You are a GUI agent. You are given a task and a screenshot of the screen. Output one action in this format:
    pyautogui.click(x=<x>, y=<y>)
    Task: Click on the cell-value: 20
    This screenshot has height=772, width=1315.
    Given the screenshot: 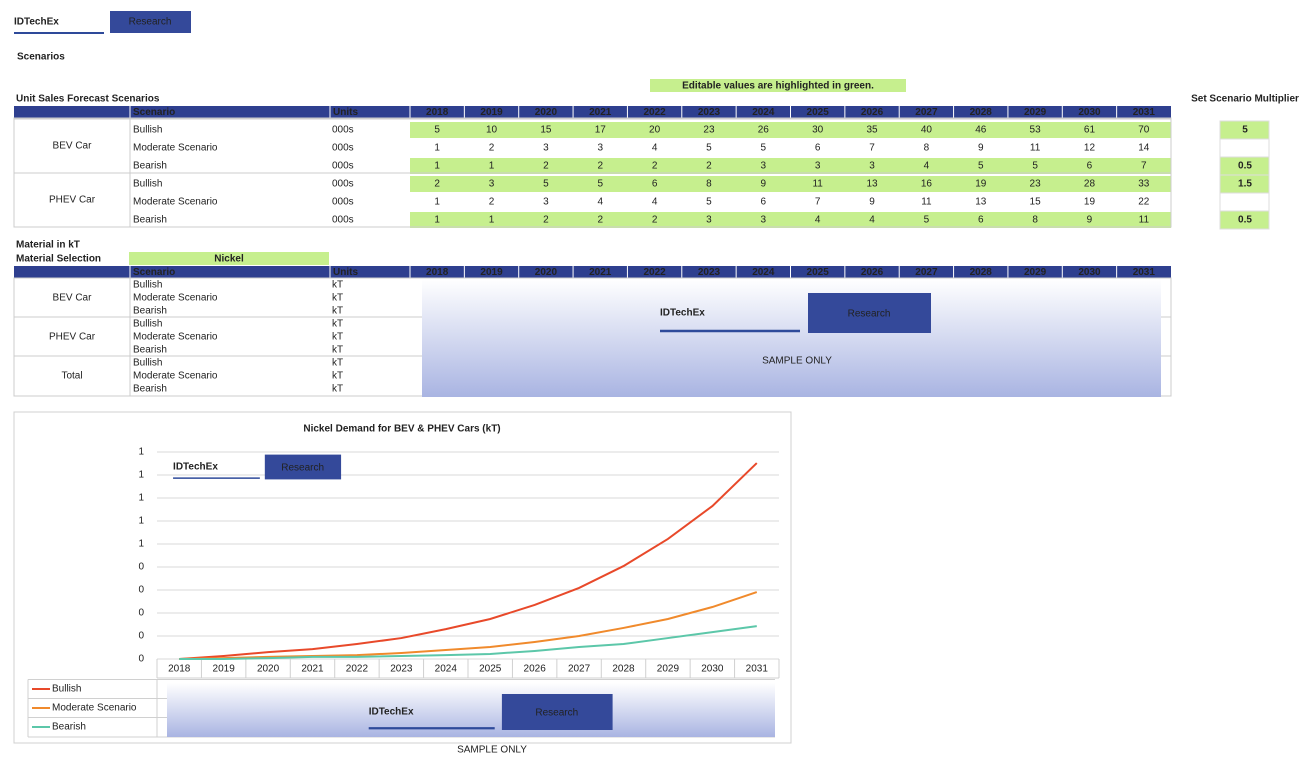 What is the action you would take?
    pyautogui.click(x=655, y=130)
    